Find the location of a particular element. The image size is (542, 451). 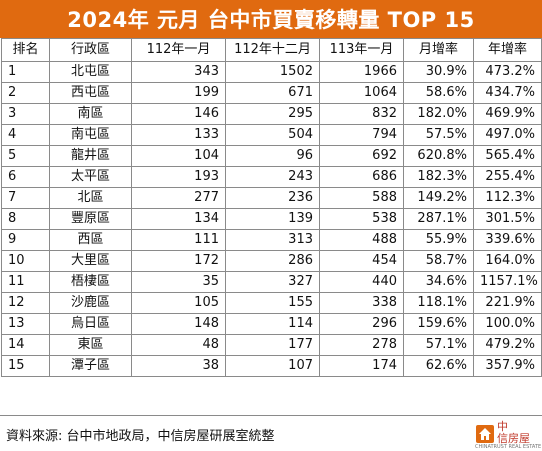

header-jan-113: 113年一月 is located at coordinates (361, 50).